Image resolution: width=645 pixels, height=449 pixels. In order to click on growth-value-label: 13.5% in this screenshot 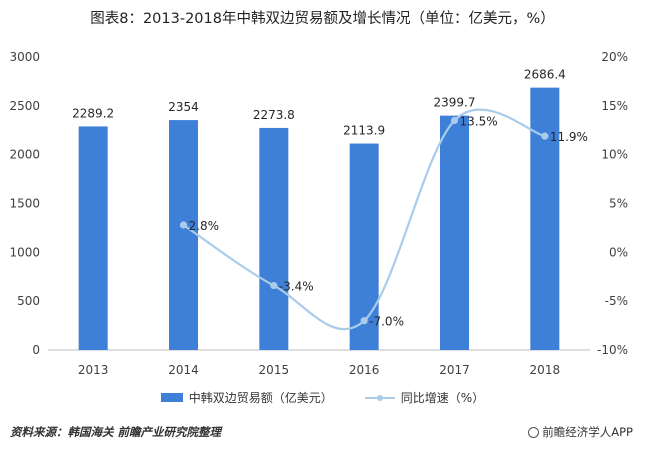, I will do `click(479, 121)`.